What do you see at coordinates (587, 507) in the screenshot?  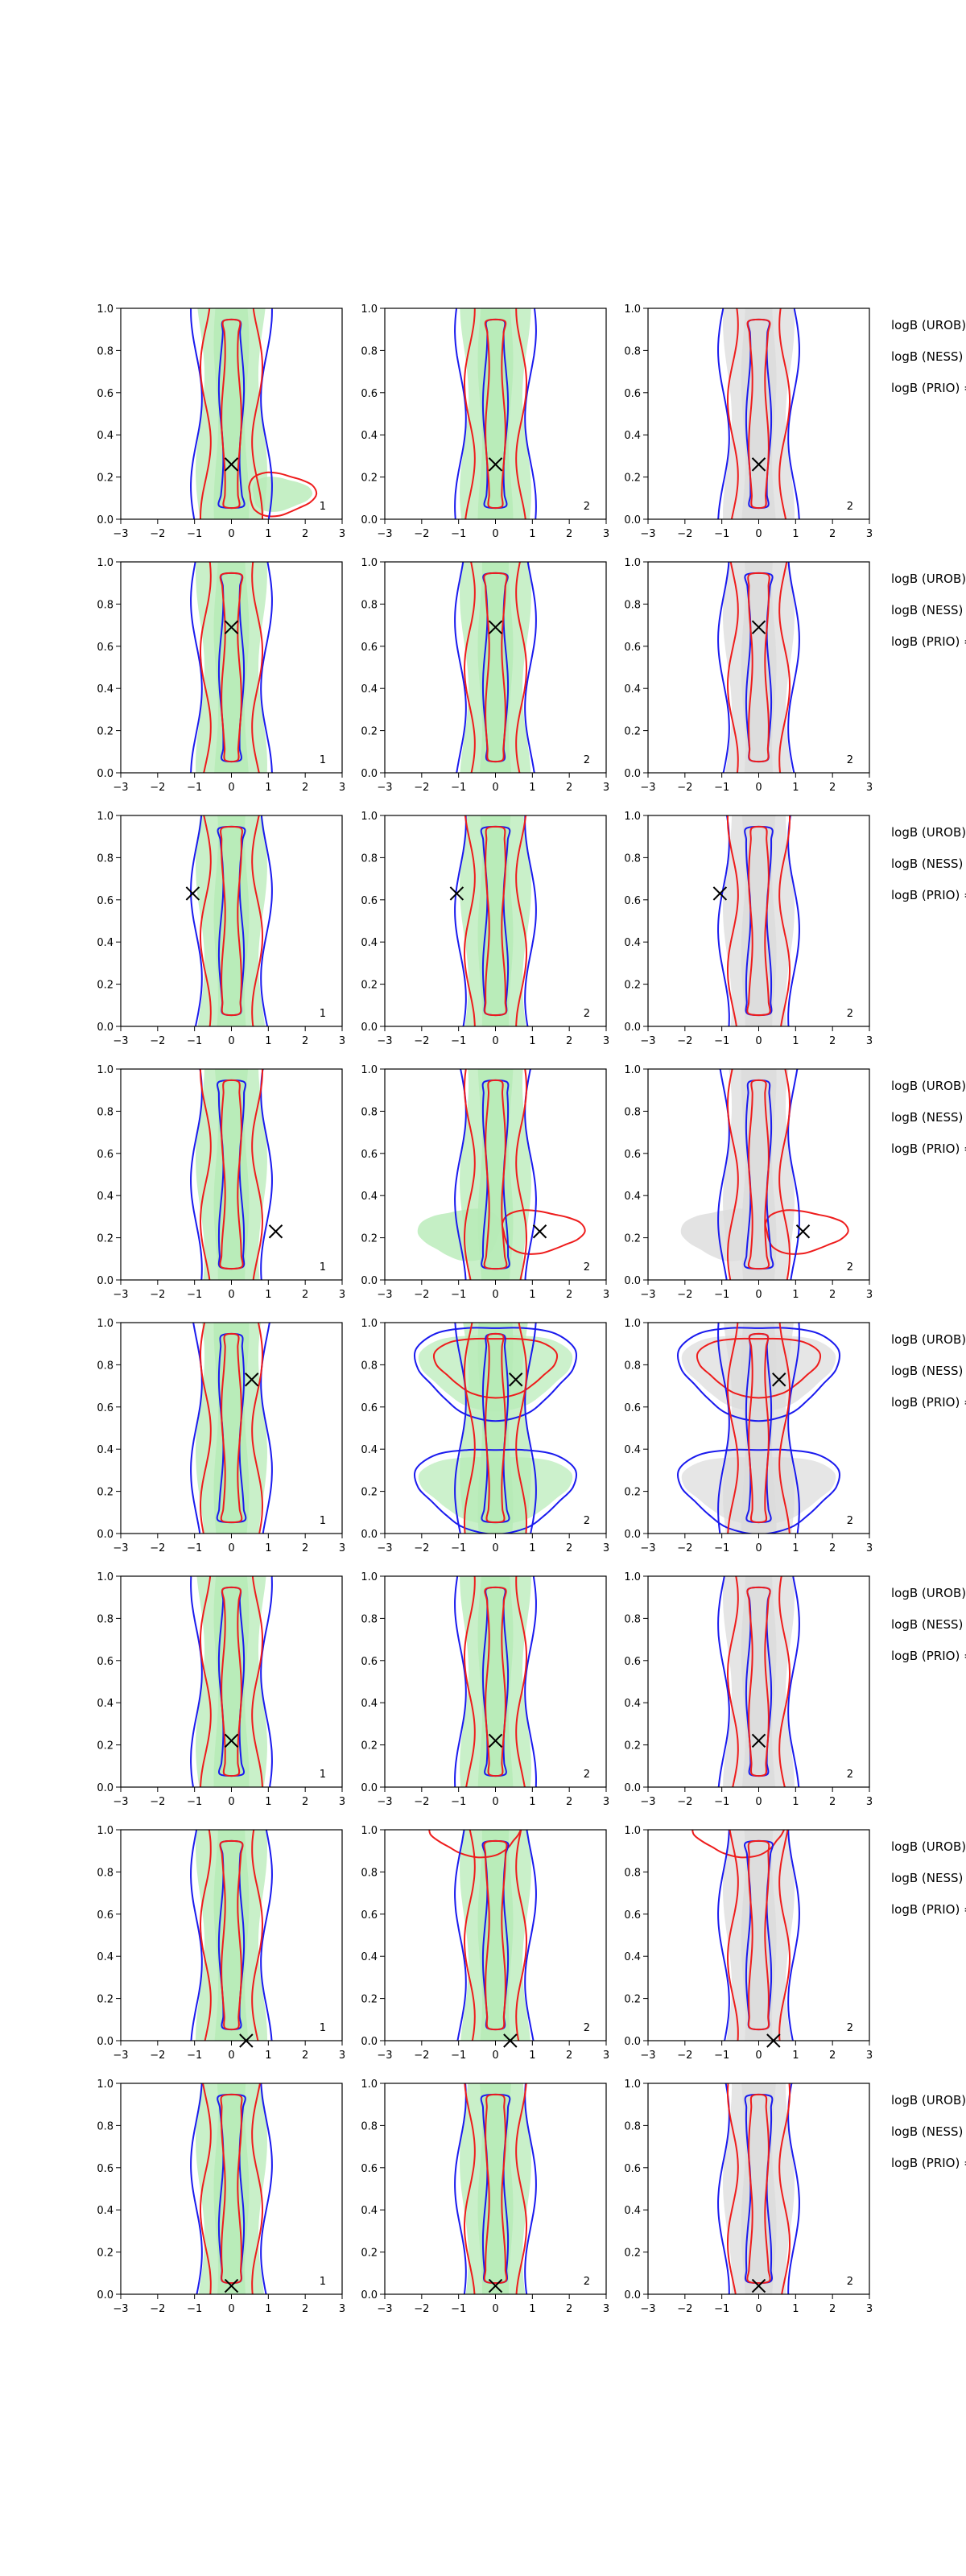 I see `panel-number: 2` at bounding box center [587, 507].